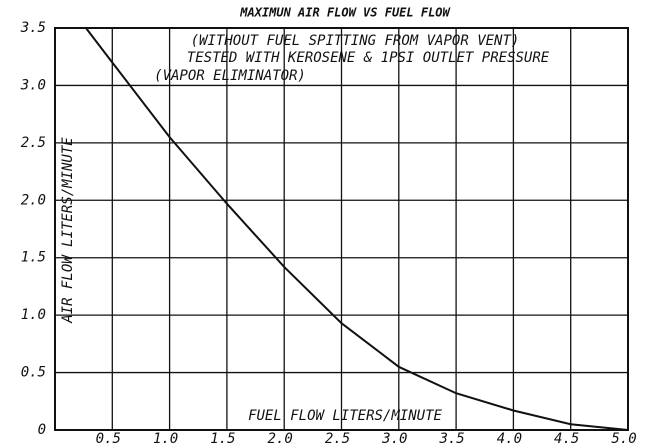 This screenshot has width=649, height=448. What do you see at coordinates (355, 41) in the screenshot?
I see `annotation: (WITHOUT FUEL SPITTING FROM VAPOR VENT)` at bounding box center [355, 41].